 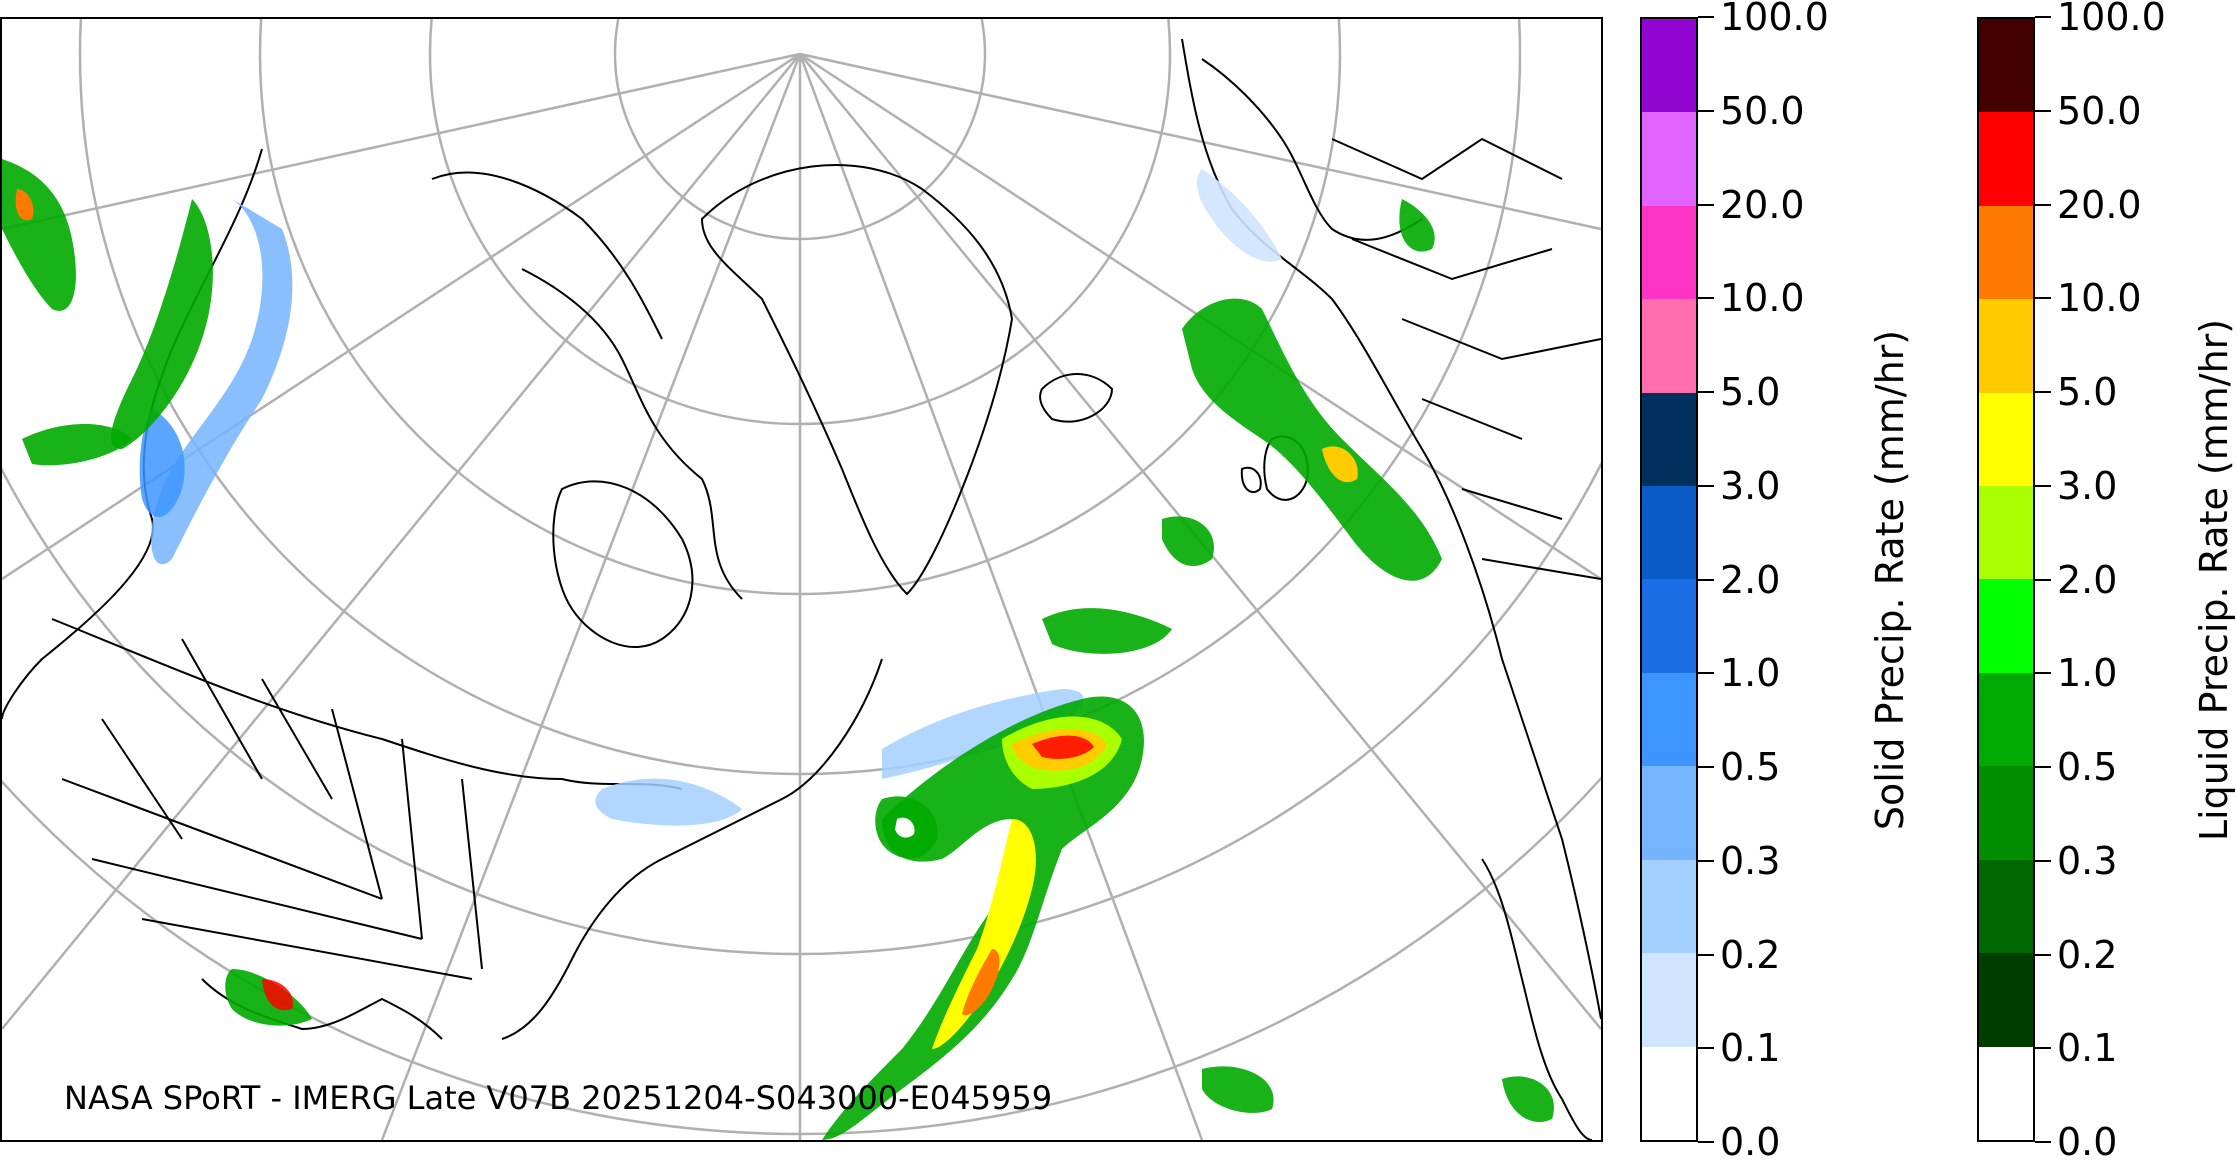 I want to click on colorbar-tick-label: 0.1, so click(x=1750, y=1048).